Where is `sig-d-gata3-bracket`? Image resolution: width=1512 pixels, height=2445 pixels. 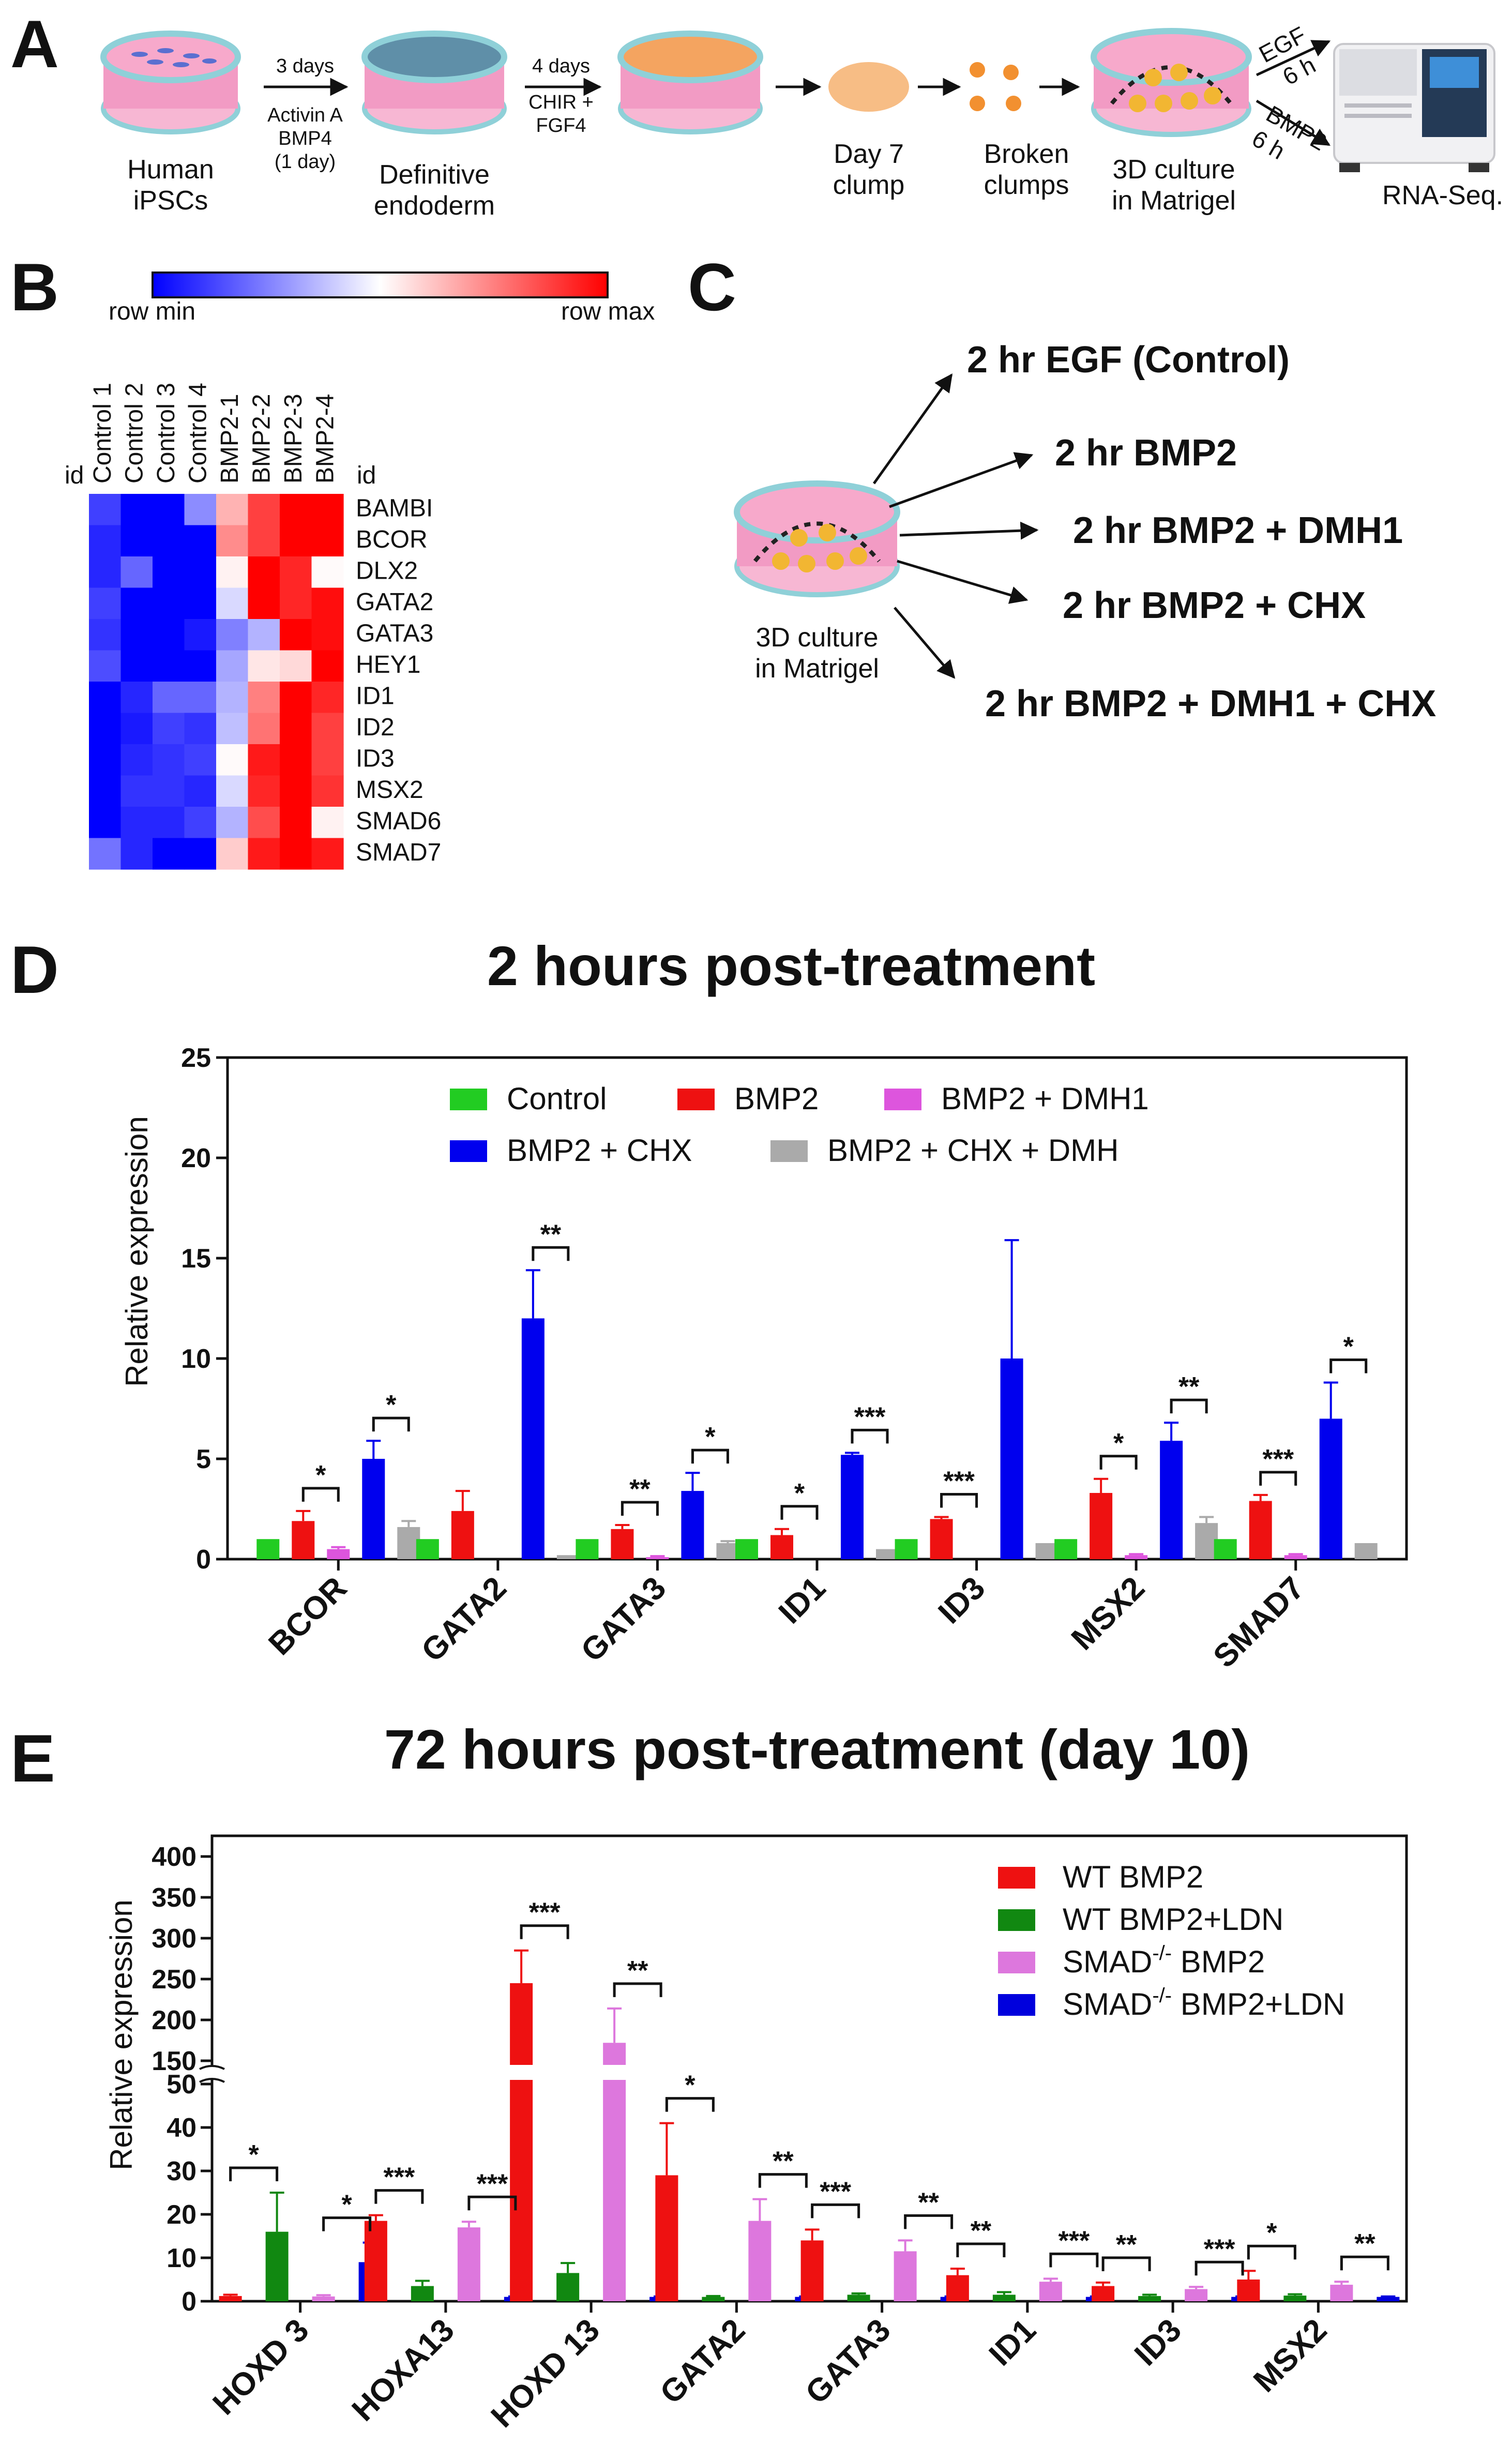 sig-d-gata3-bracket is located at coordinates (710, 1456).